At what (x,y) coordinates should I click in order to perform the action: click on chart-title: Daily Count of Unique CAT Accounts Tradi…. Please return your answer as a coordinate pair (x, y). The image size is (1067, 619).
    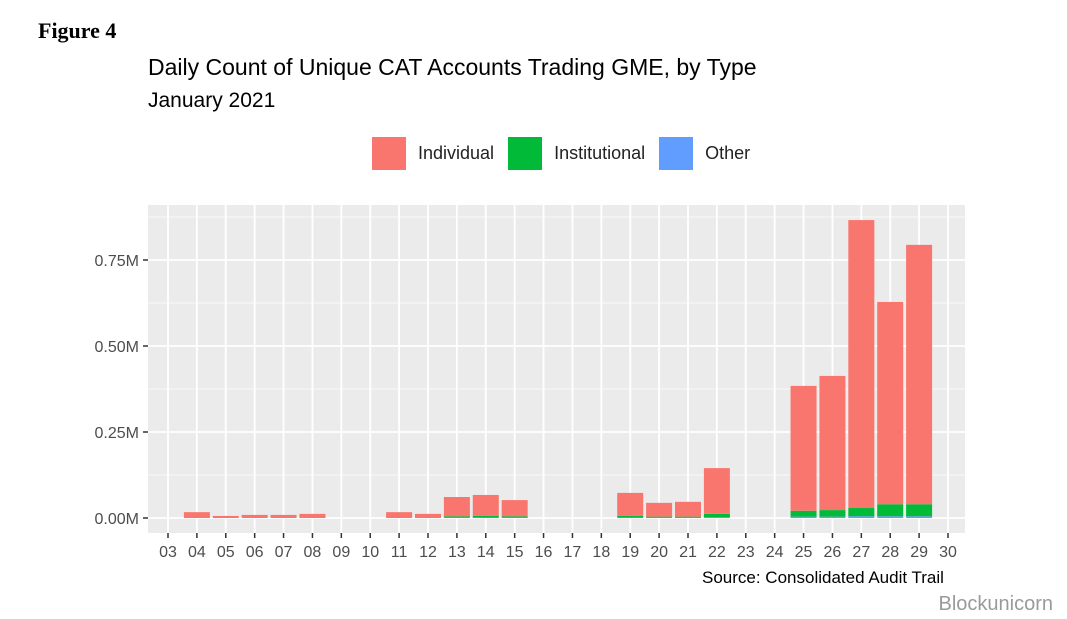
    Looking at the image, I should click on (452, 67).